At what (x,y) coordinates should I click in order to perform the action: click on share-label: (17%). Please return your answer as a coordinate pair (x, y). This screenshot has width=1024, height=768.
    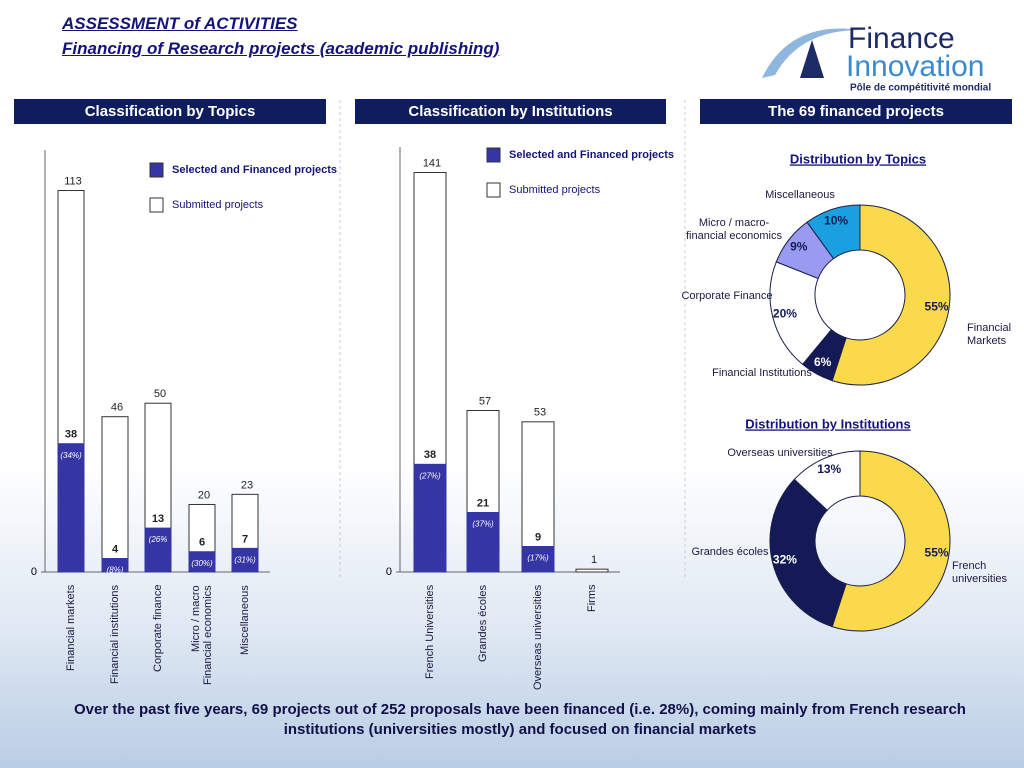
    Looking at the image, I should click on (538, 558).